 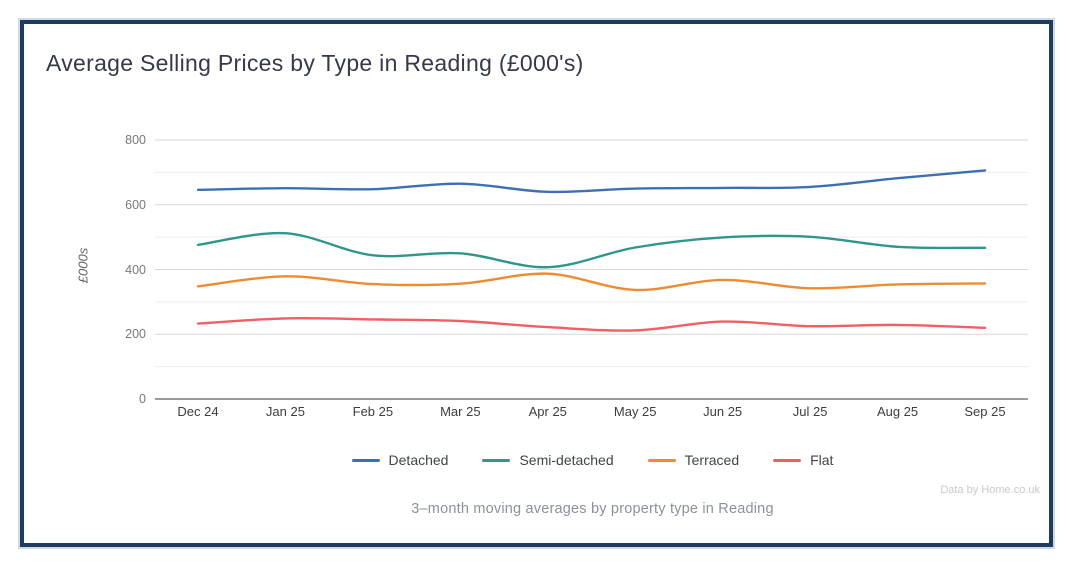 I want to click on legend-swatch-terraced, so click(x=661, y=460).